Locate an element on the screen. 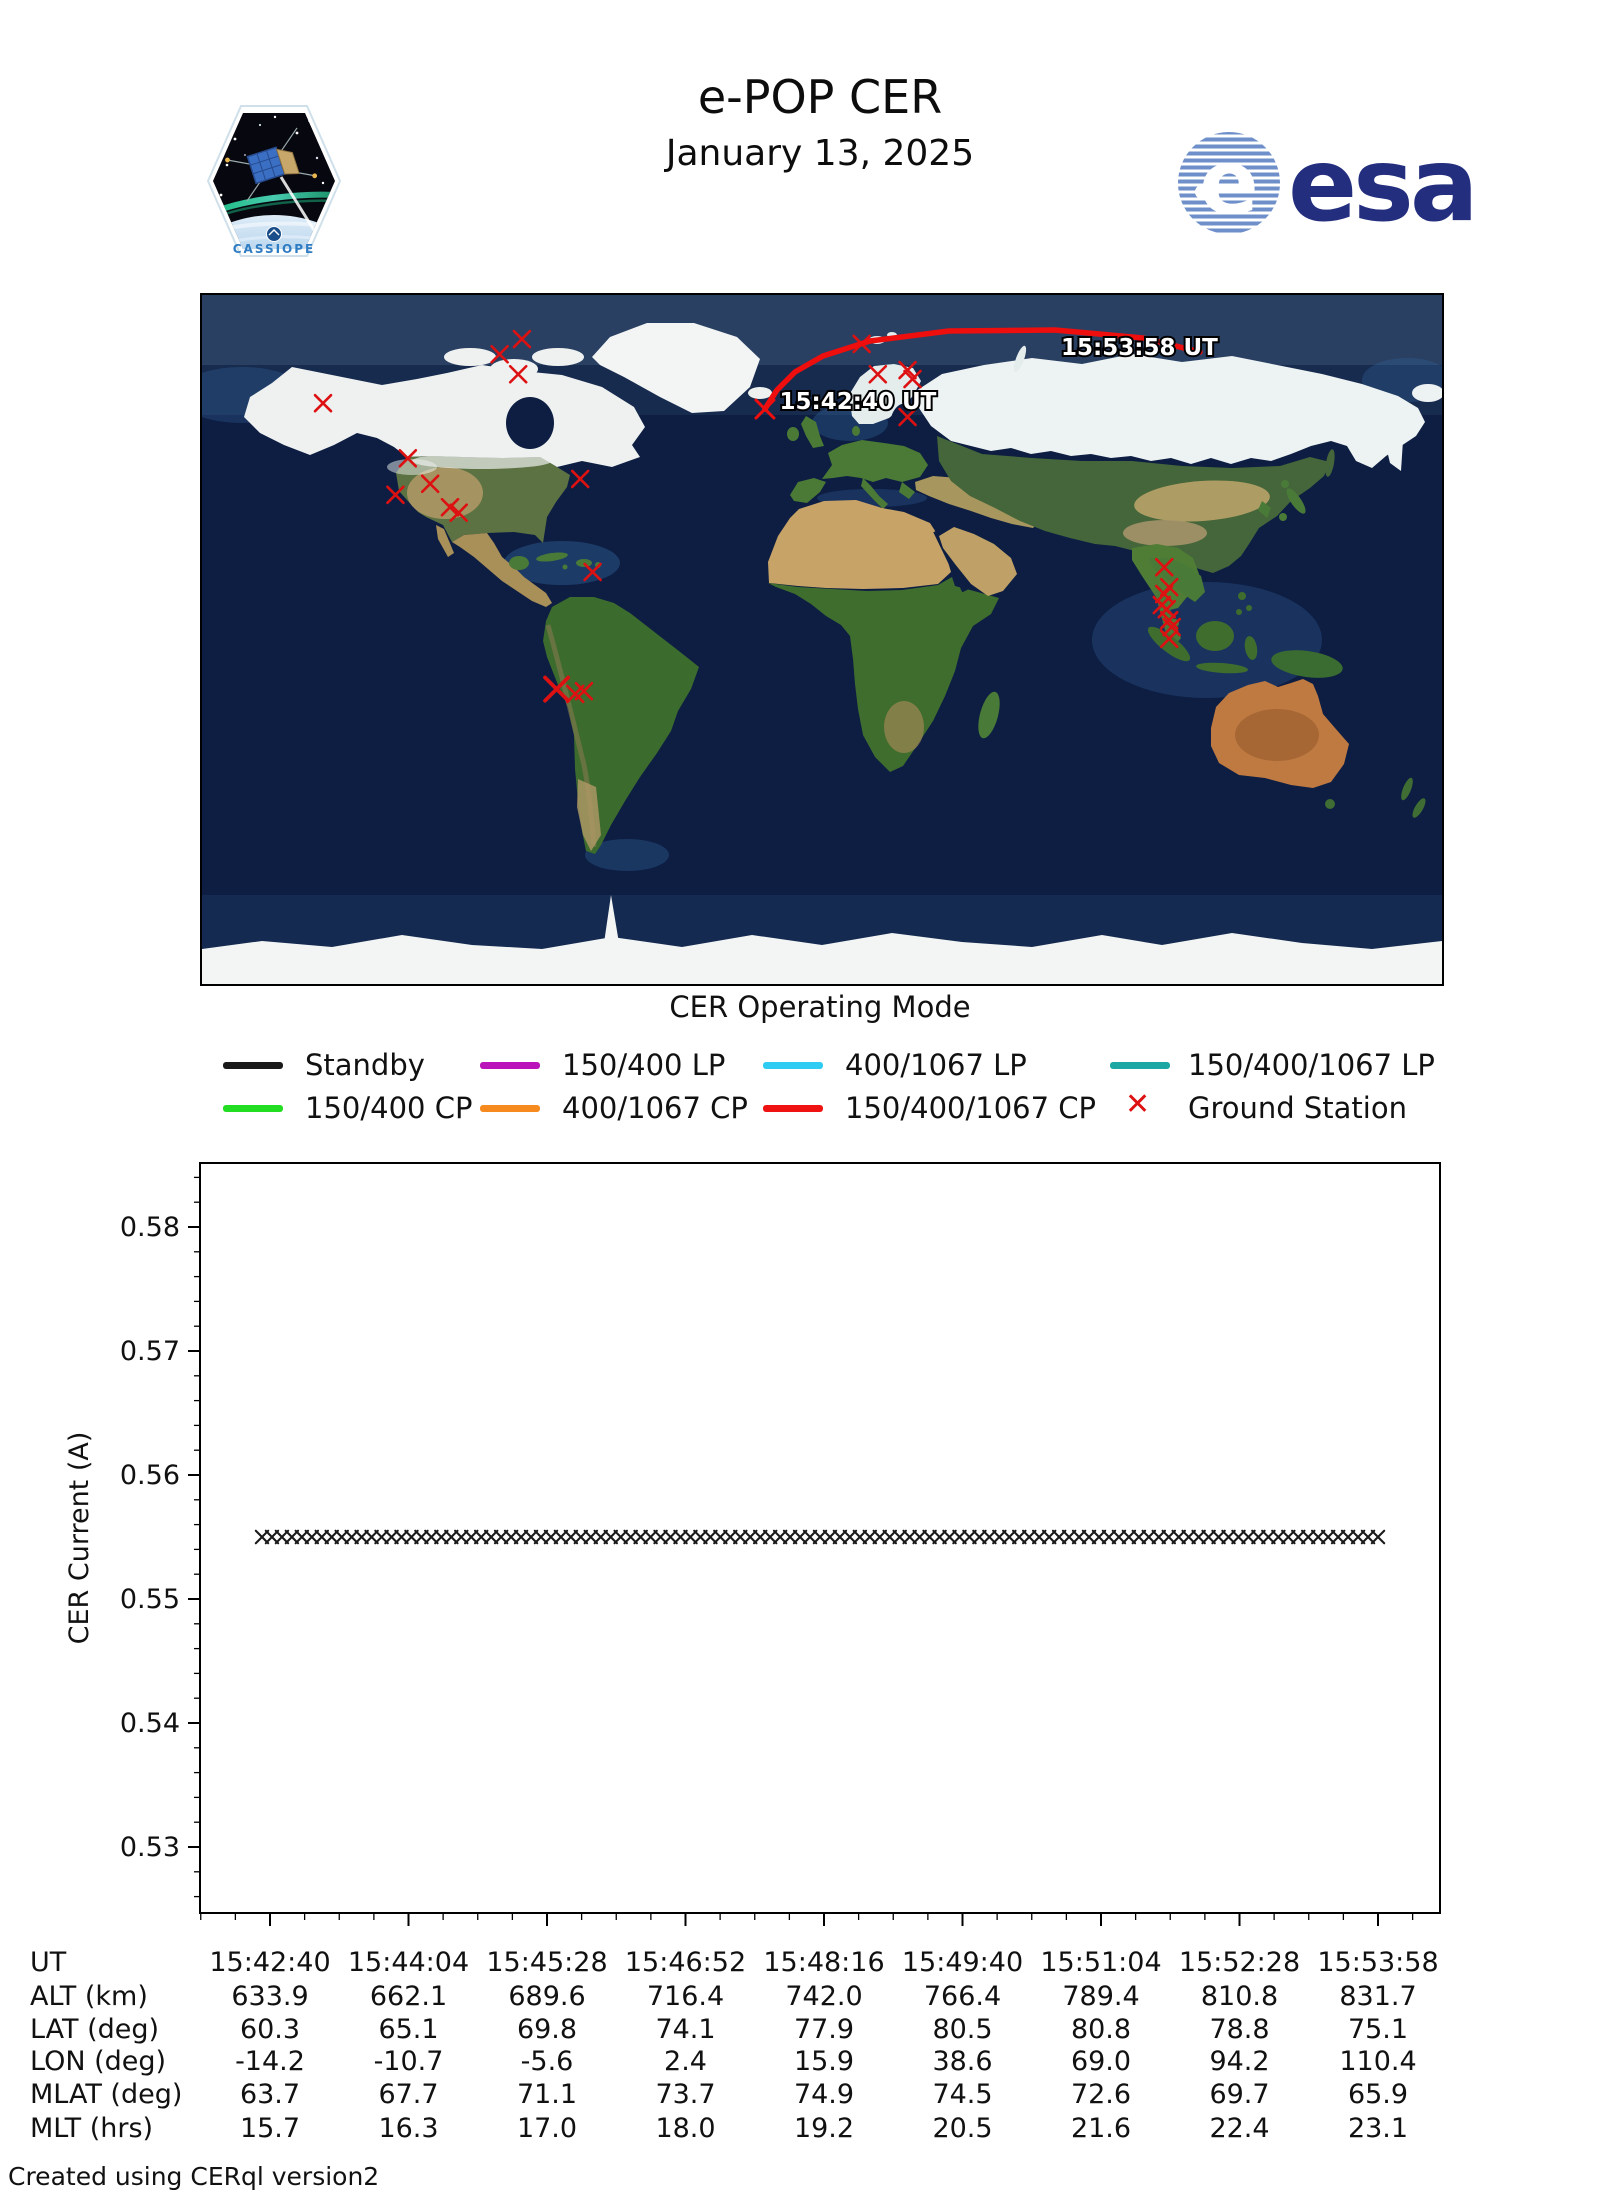  y-tick-label: 0.56 is located at coordinates (150, 1475).